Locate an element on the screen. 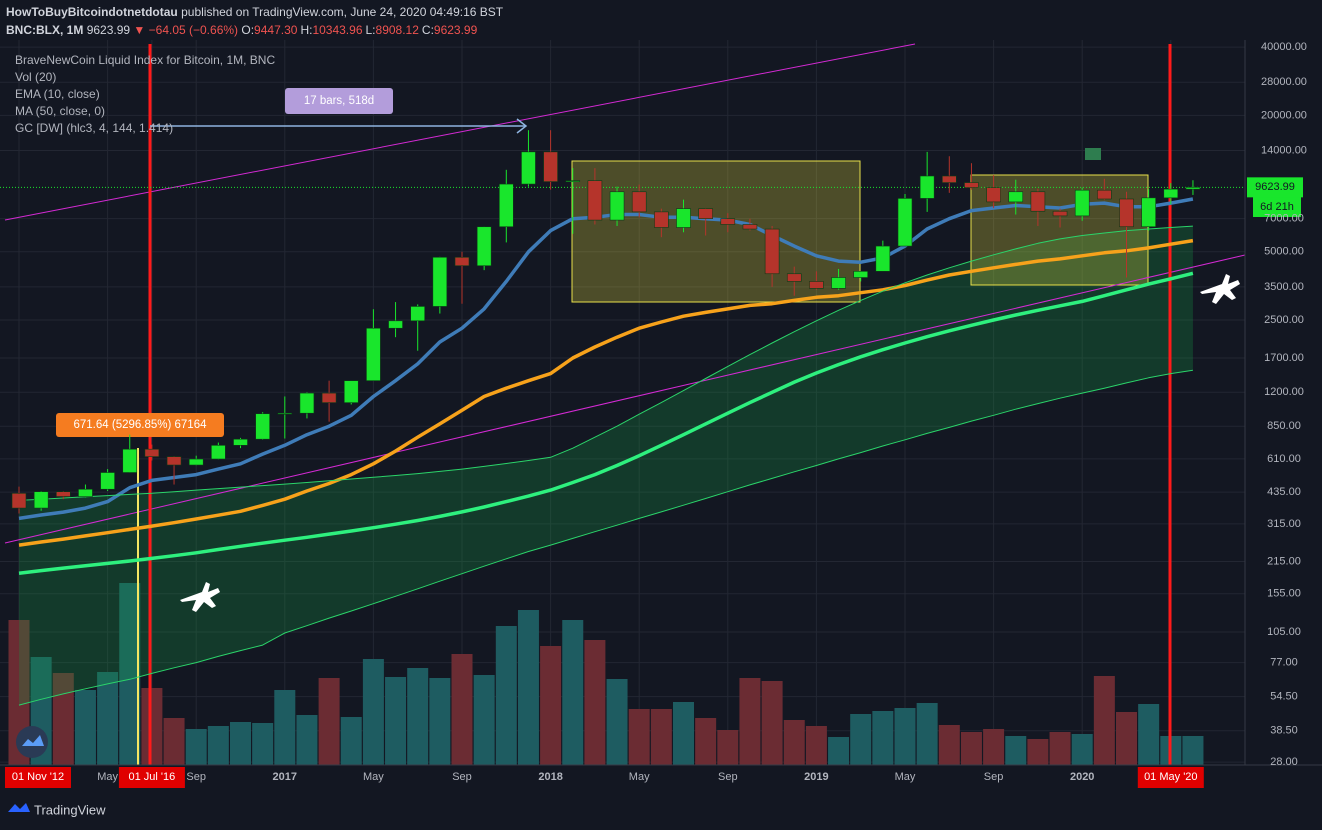  countdown-box is located at coordinates (1277, 207).